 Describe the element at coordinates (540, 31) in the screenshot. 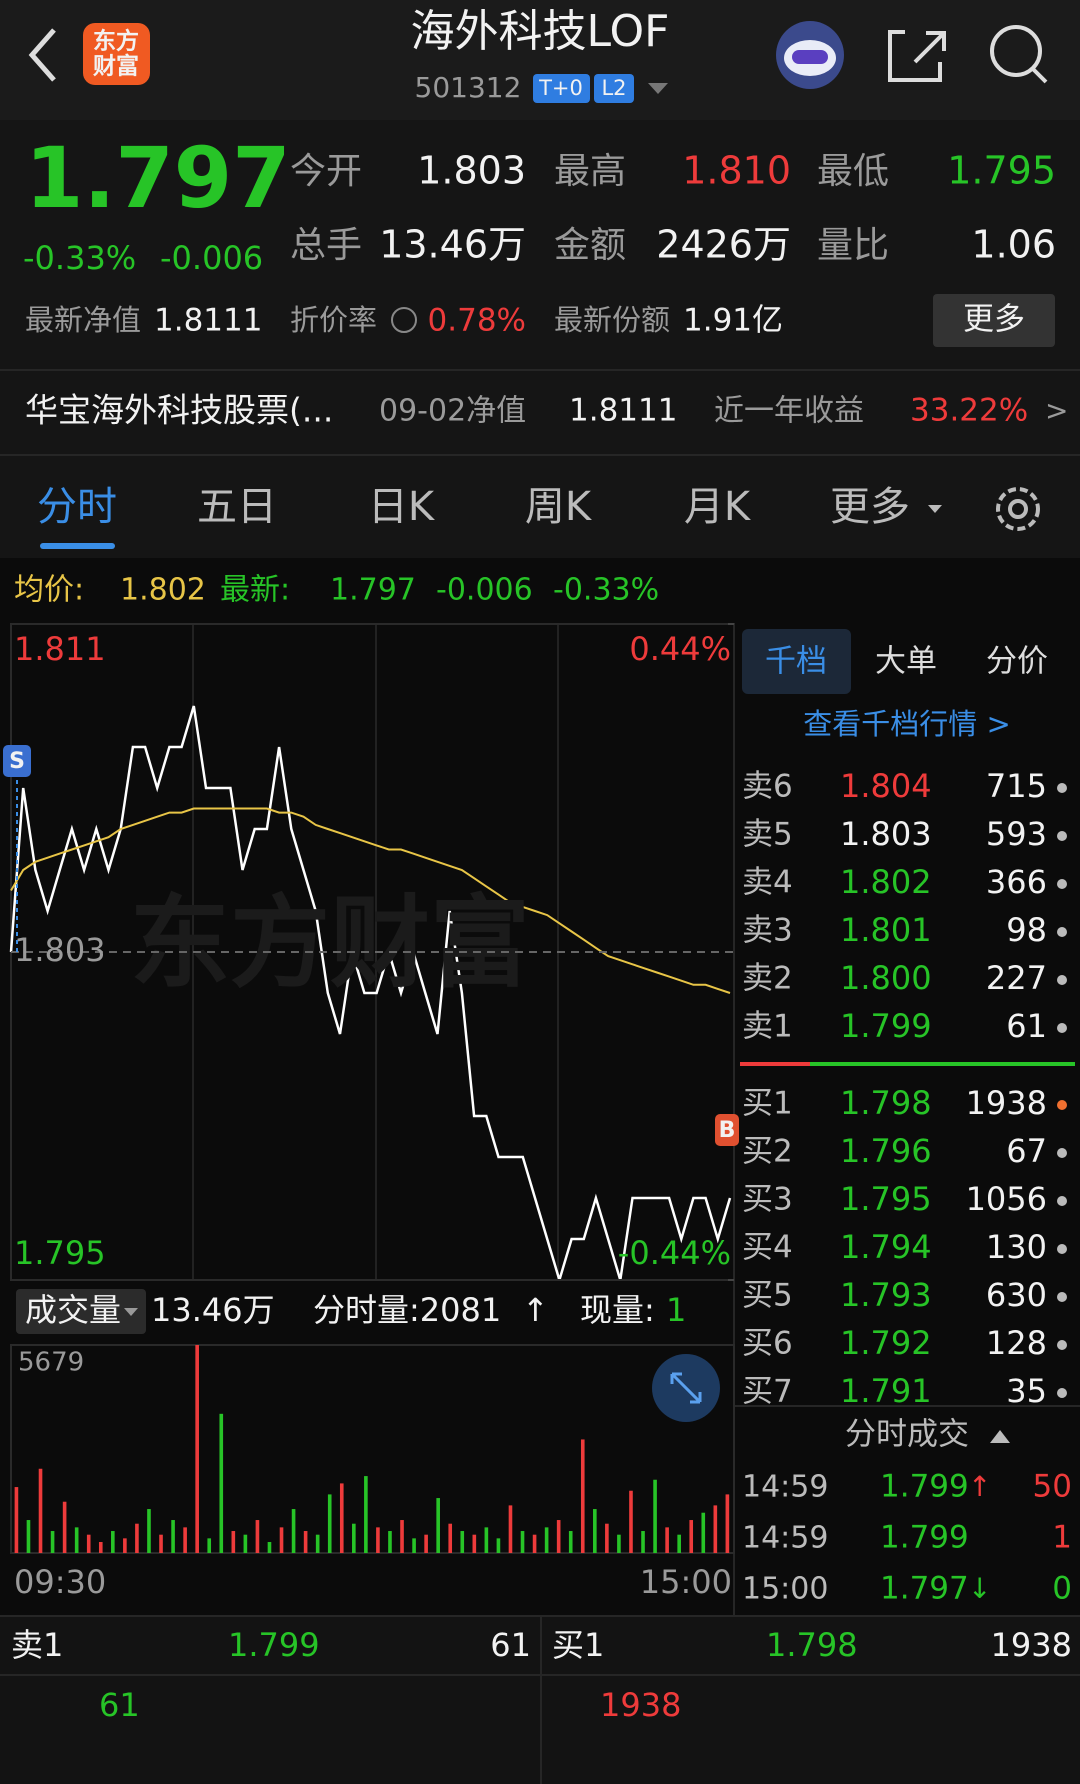

I see `page-title: 海外科技LOF` at that location.